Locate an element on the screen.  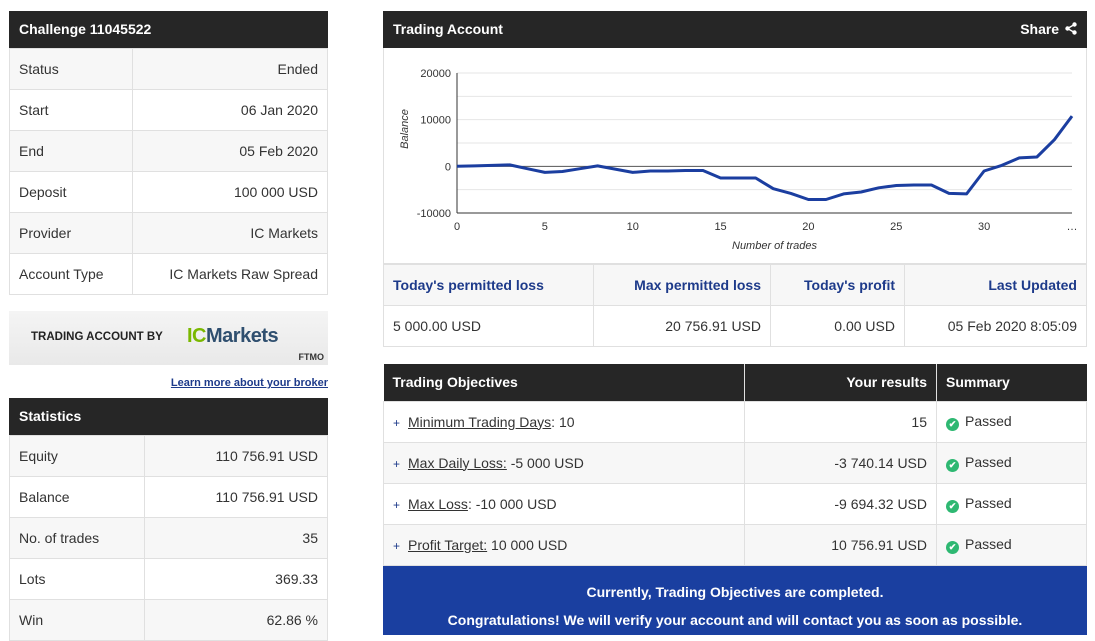
share-button: Share is located at coordinates (1048, 29).